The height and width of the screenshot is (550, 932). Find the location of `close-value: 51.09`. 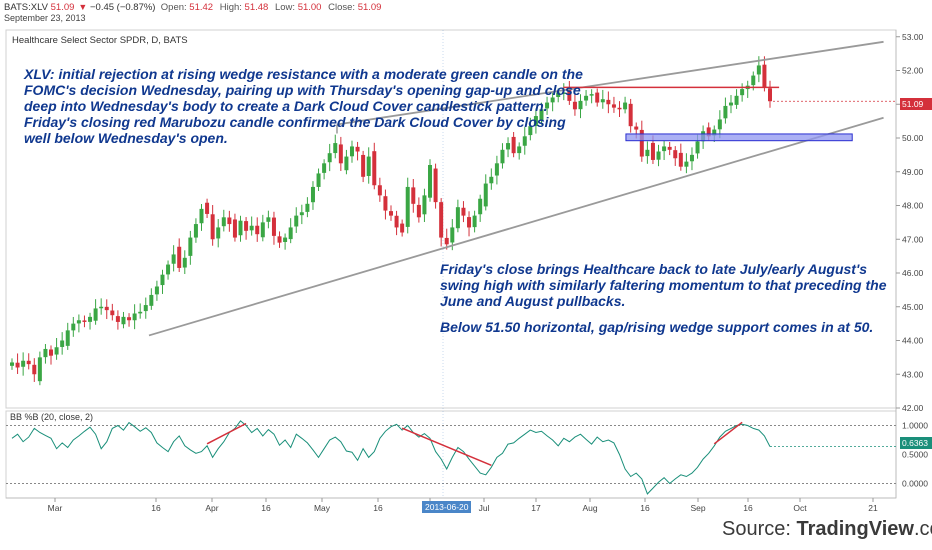

close-value: 51.09 is located at coordinates (369, 7).